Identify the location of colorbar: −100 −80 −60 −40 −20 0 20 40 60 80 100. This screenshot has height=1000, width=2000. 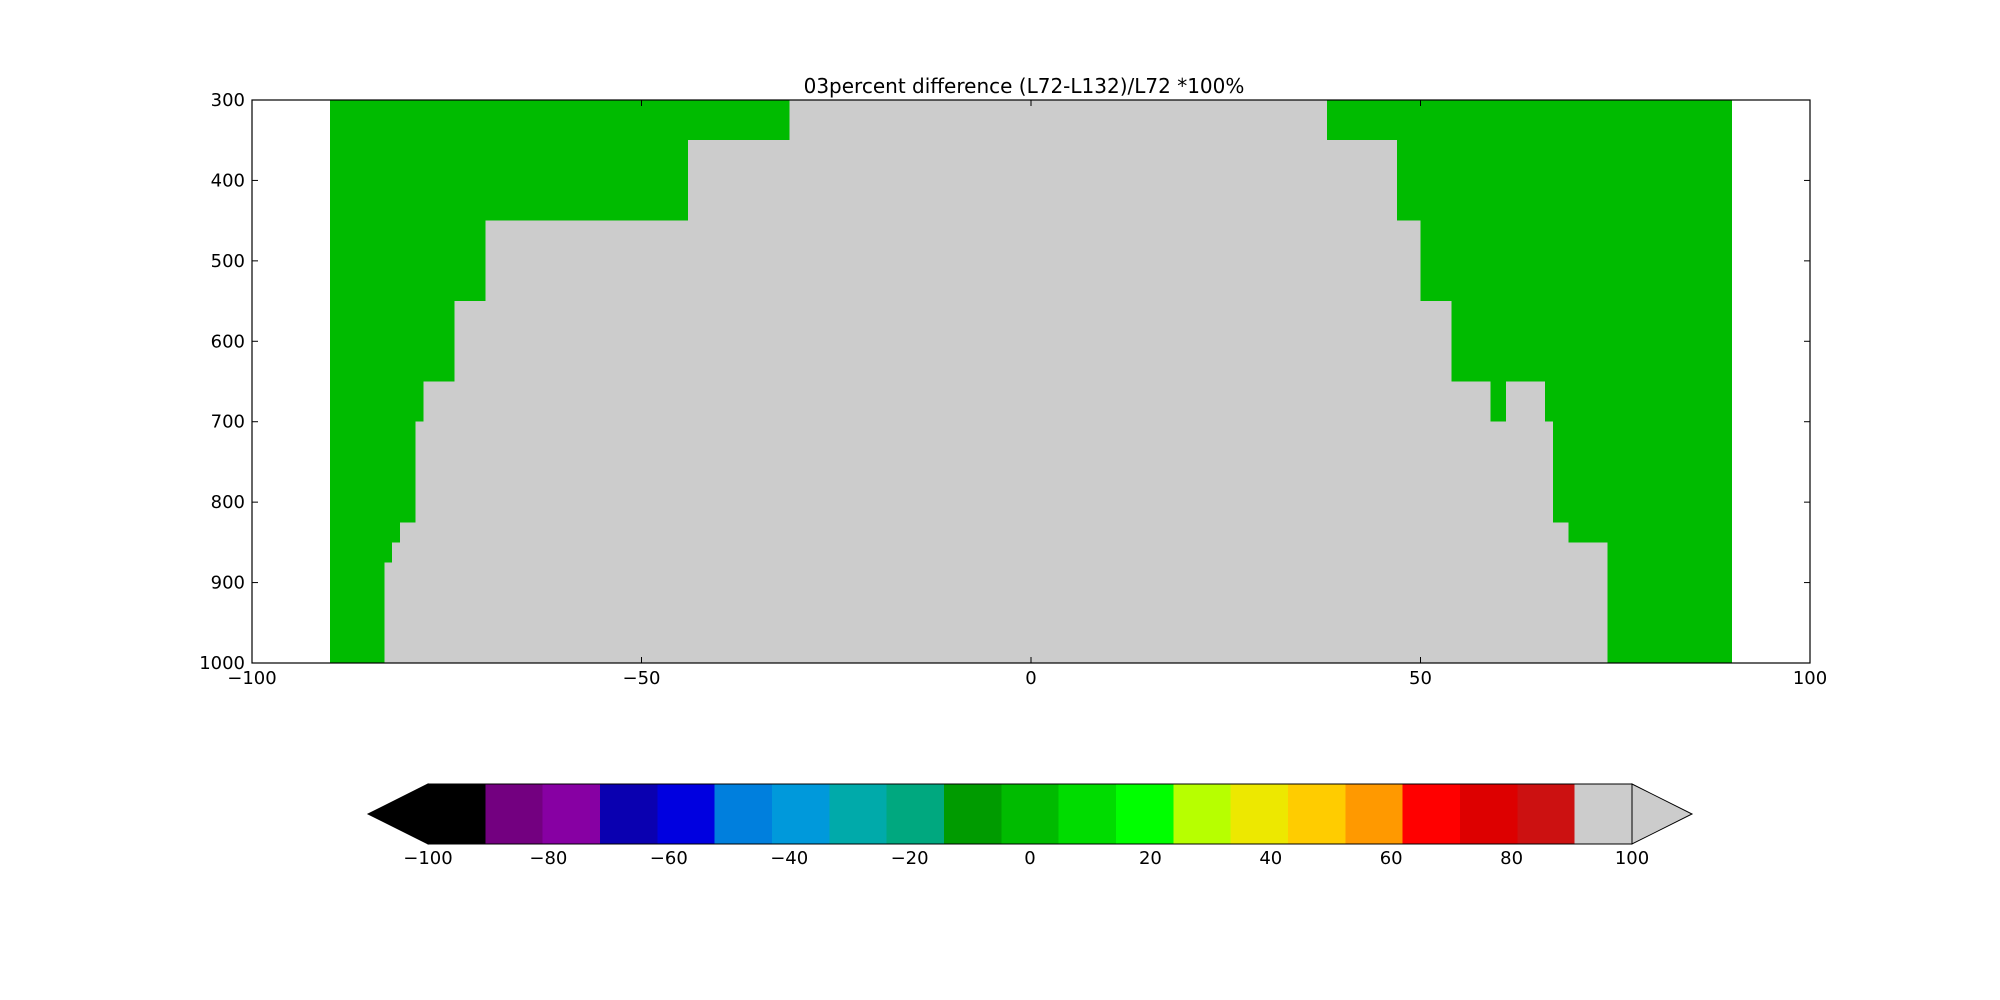
(1030, 826).